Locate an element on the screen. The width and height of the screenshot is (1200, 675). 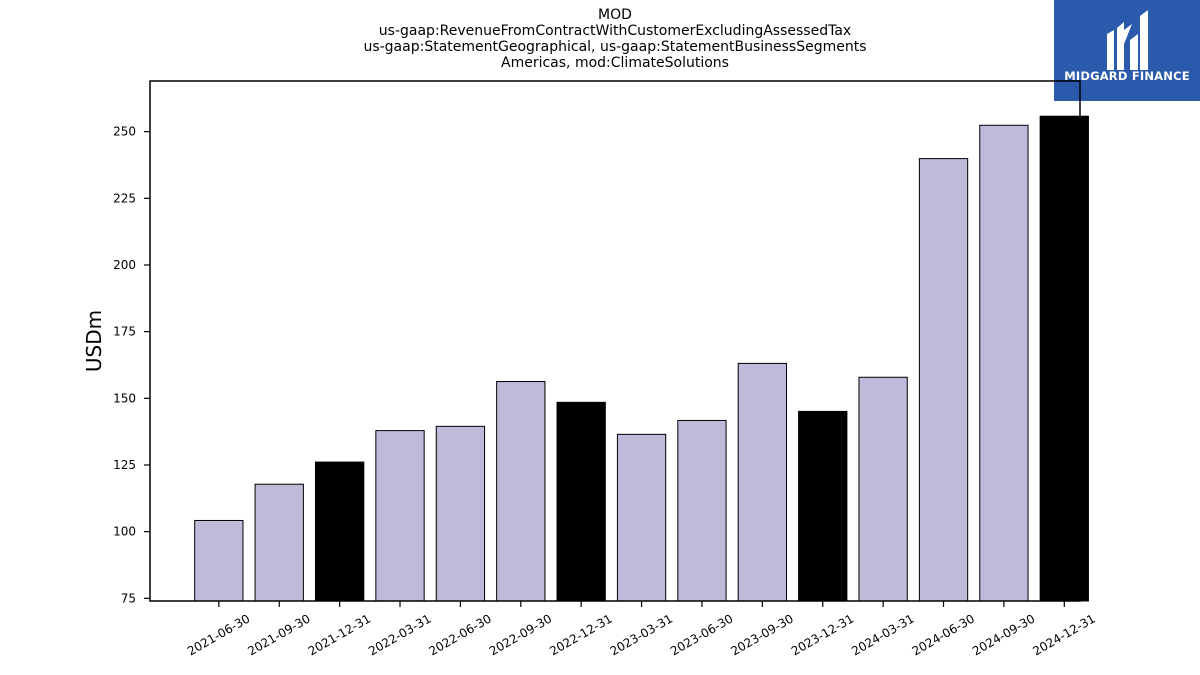
y-tick-label: 75 is located at coordinates (128, 598).